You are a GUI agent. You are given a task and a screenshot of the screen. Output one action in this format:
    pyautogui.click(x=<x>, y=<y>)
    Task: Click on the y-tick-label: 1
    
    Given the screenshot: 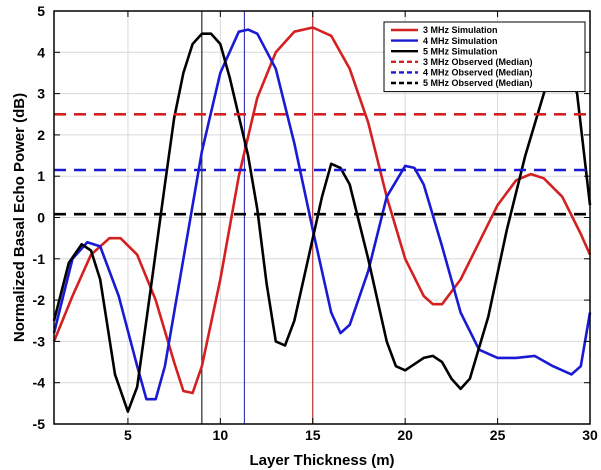 What is the action you would take?
    pyautogui.click(x=41, y=176)
    